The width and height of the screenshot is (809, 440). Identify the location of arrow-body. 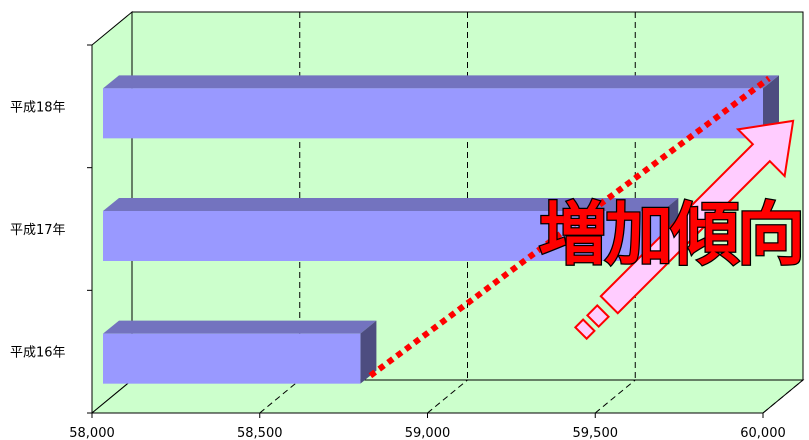
(697, 217).